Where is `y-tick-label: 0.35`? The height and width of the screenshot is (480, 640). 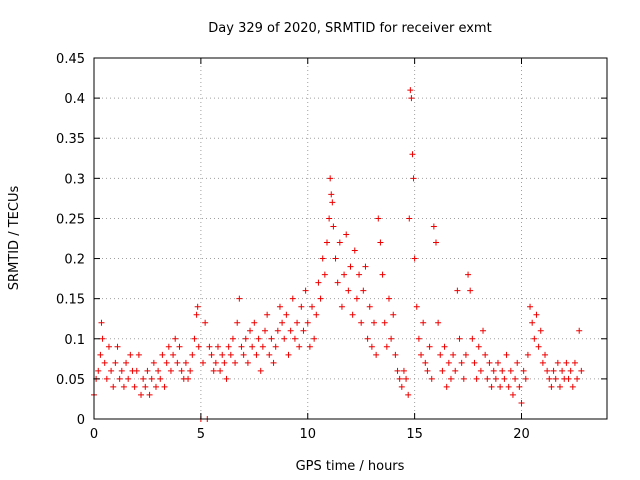
y-tick-label: 0.35 is located at coordinates (70, 139).